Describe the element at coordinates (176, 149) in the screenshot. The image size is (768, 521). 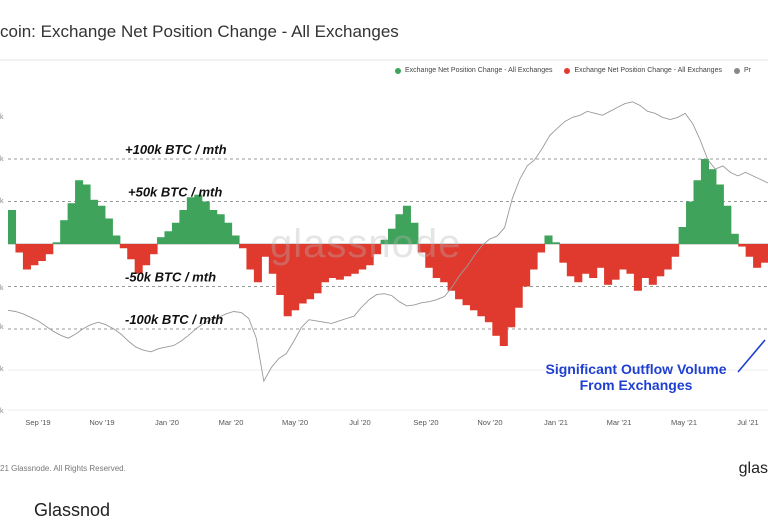
I see `reference-label: +100k BTC / mth` at that location.